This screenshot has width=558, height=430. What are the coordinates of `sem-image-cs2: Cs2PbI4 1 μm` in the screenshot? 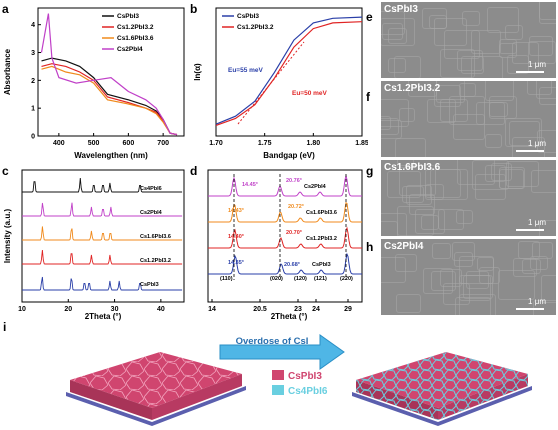 It's located at (468, 277).